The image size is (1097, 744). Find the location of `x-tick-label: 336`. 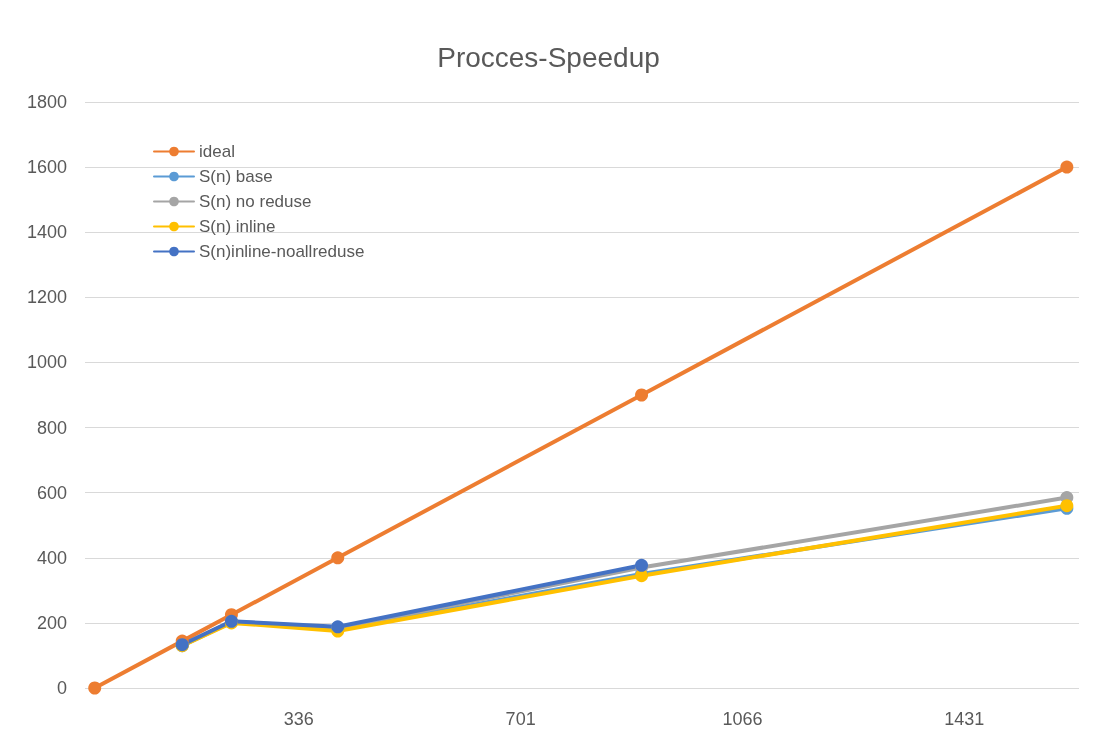

x-tick-label: 336 is located at coordinates (298, 719).